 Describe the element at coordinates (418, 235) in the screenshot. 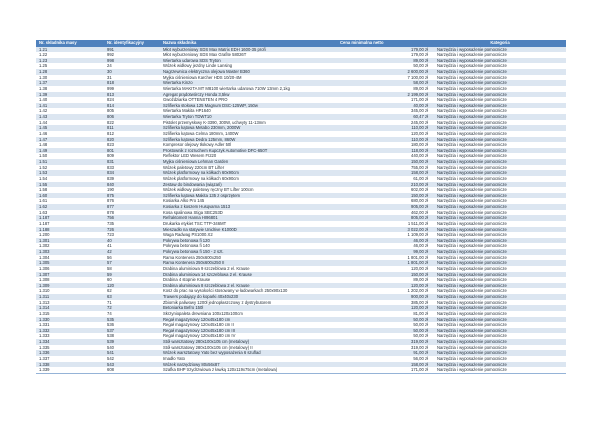

I see `cell-price: 1 109,00 zł` at that location.